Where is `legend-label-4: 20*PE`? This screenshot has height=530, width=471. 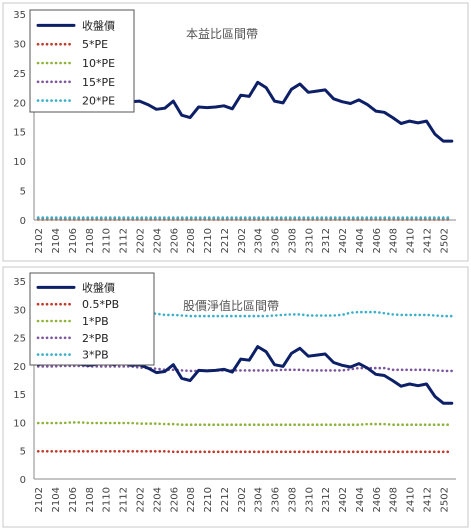
legend-label-4: 20*PE is located at coordinates (98, 101).